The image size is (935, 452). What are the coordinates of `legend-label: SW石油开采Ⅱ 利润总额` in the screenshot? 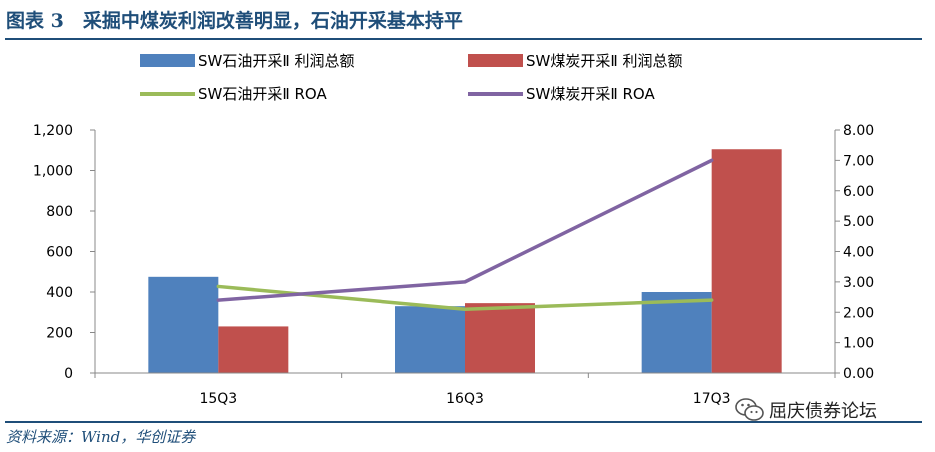 It's located at (276, 61).